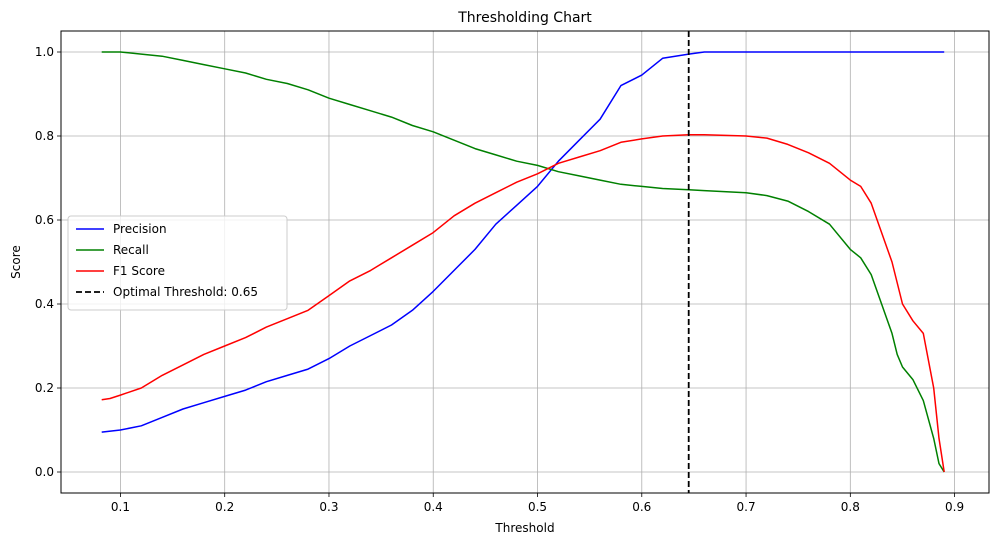 This screenshot has height=545, width=1001. Describe the element at coordinates (537, 507) in the screenshot. I see `x-tick-label: 0.5` at that location.